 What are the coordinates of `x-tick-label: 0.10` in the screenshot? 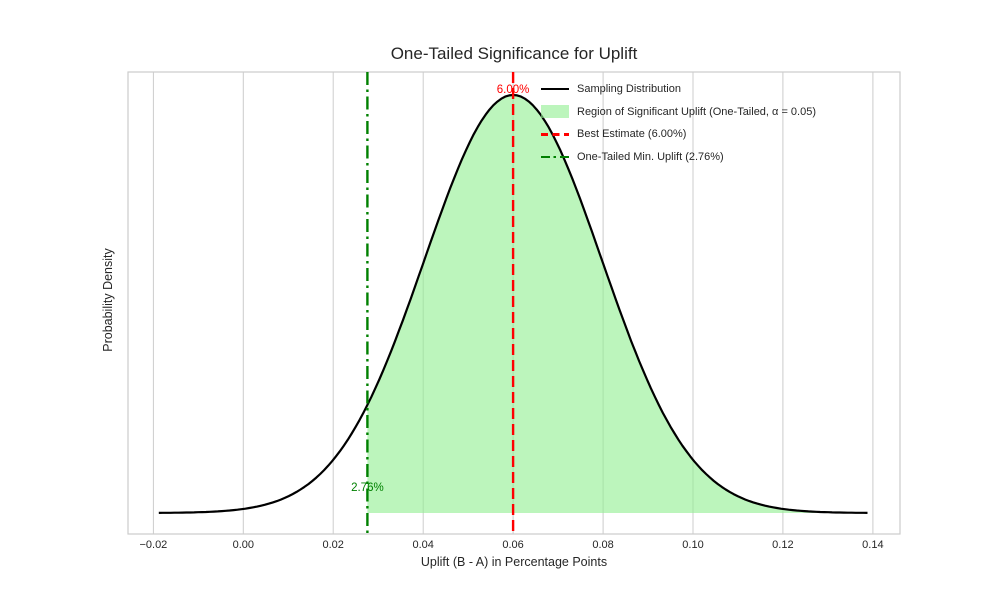 It's located at (693, 545).